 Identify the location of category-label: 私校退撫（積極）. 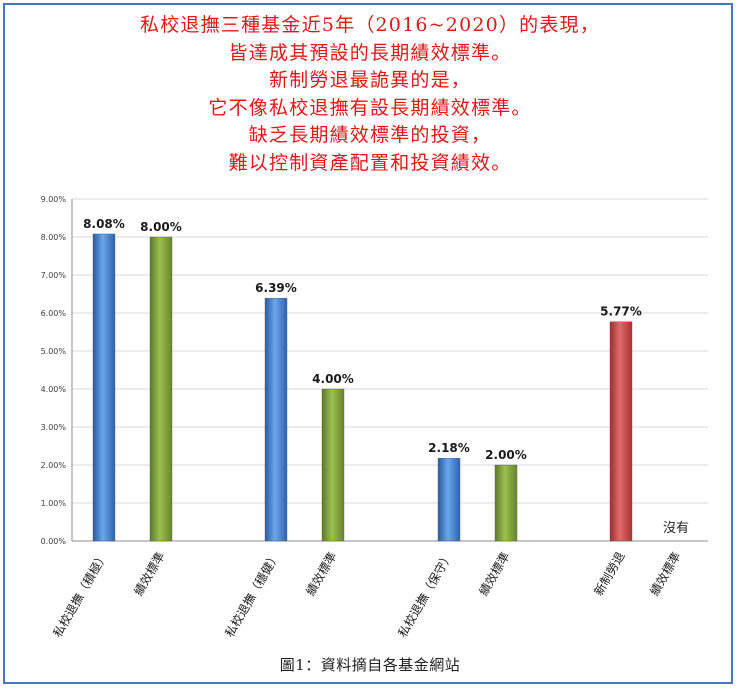
(80, 594).